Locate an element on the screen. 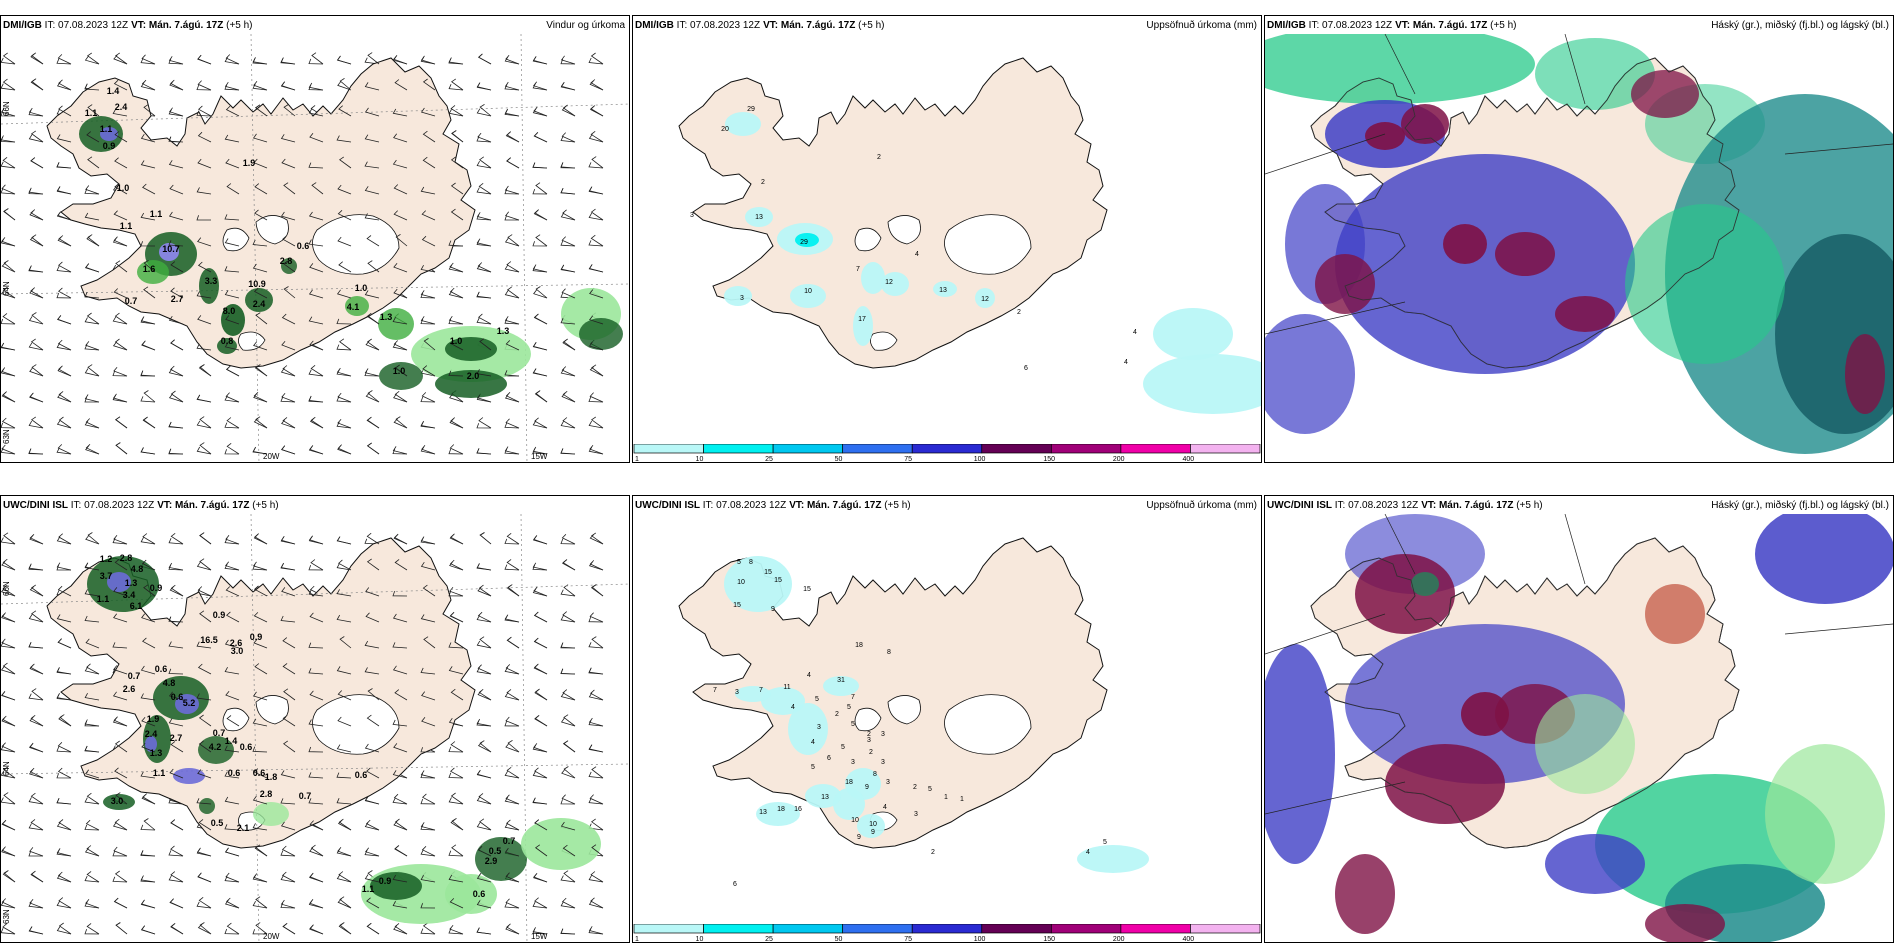  axis-label: 66N is located at coordinates (6, 108).